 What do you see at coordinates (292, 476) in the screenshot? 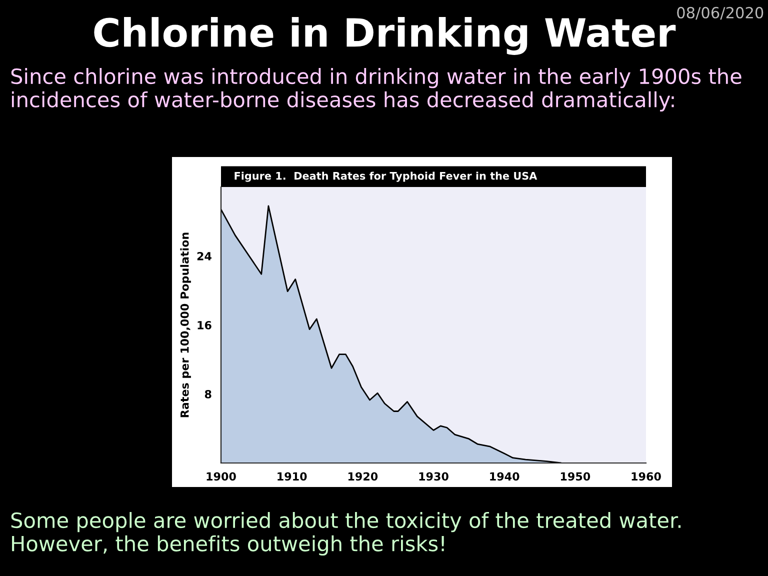
I see `x-tick-label: 1910` at bounding box center [292, 476].